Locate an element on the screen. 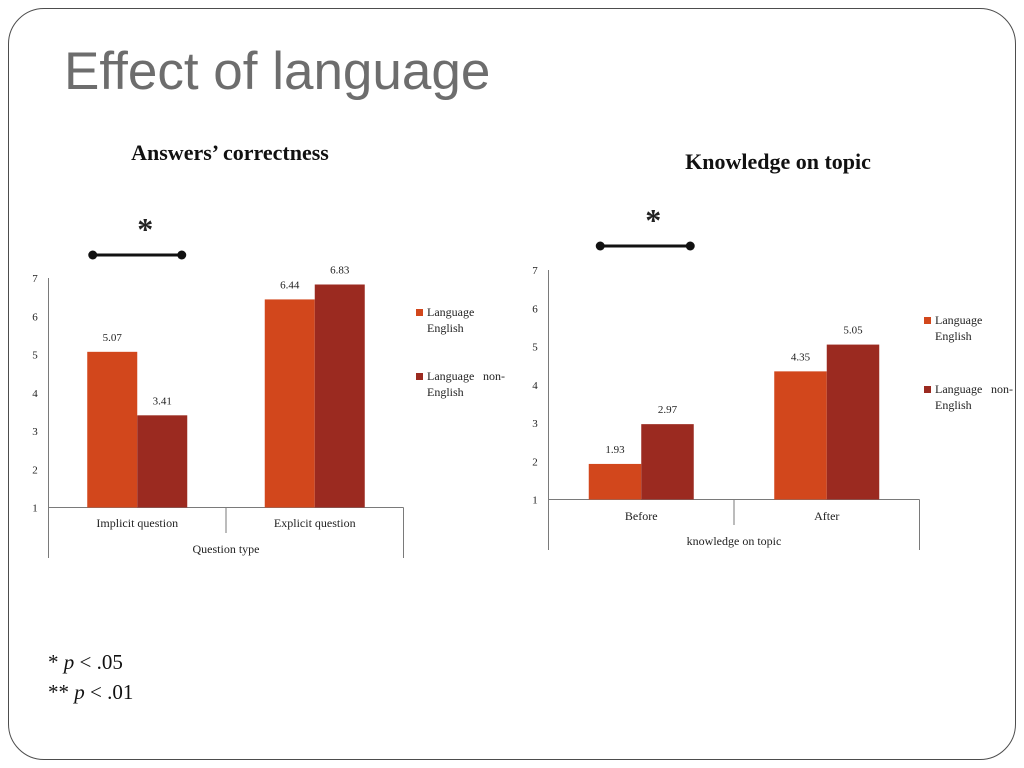 The height and width of the screenshot is (768, 1024). category-label: Explicit question is located at coordinates (315, 523).